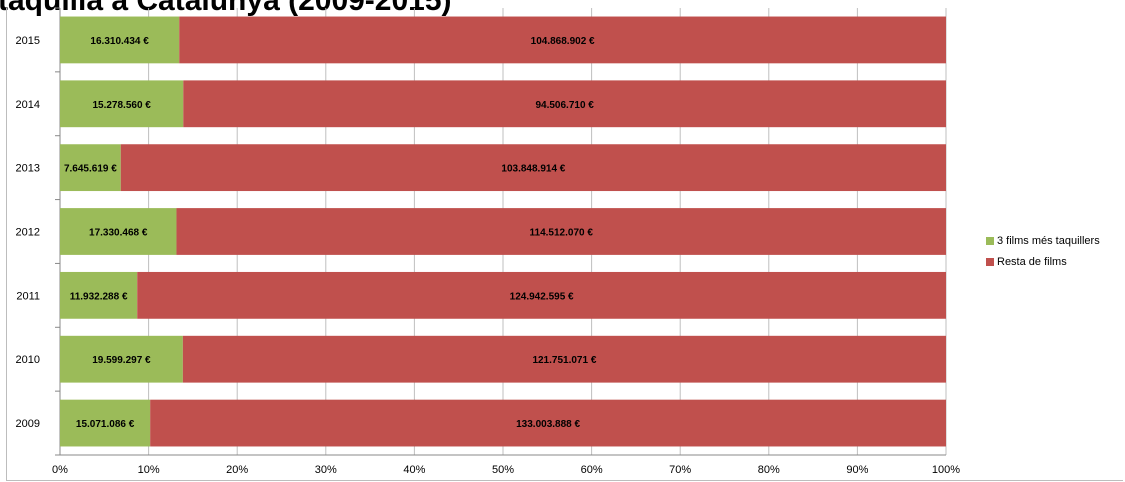 This screenshot has height=482, width=1125. What do you see at coordinates (769, 470) in the screenshot?
I see `x-tick-label: 80%` at bounding box center [769, 470].